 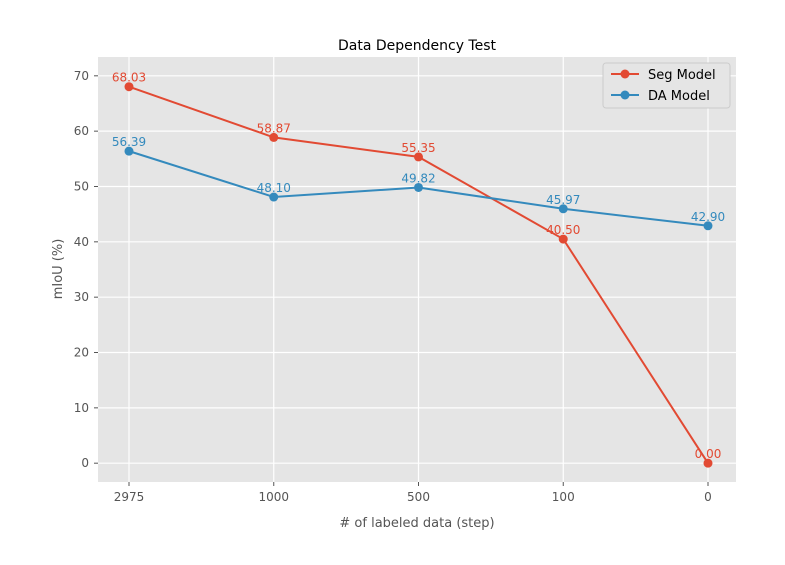 I want to click on y-tick-label: 50, so click(x=81, y=186).